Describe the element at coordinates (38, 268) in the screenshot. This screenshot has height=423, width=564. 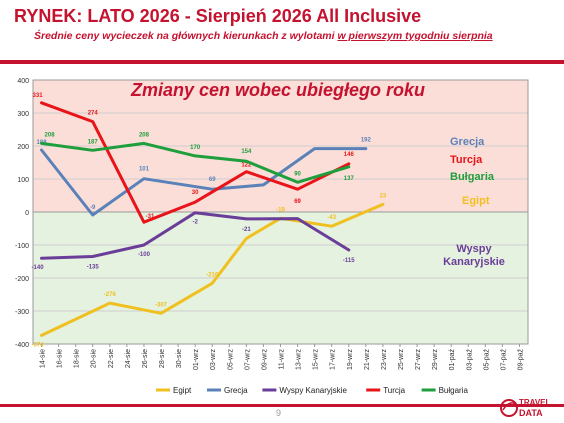
I see `data-label: -140` at that location.